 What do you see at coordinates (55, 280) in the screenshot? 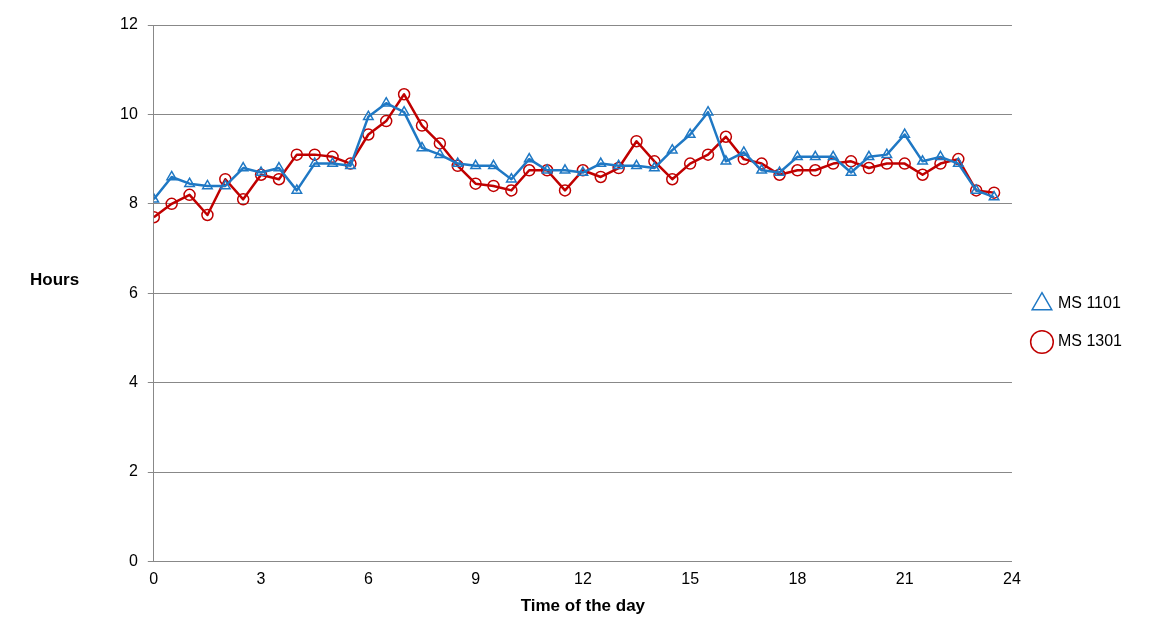
I see `y-axis-title: Hours` at bounding box center [55, 280].